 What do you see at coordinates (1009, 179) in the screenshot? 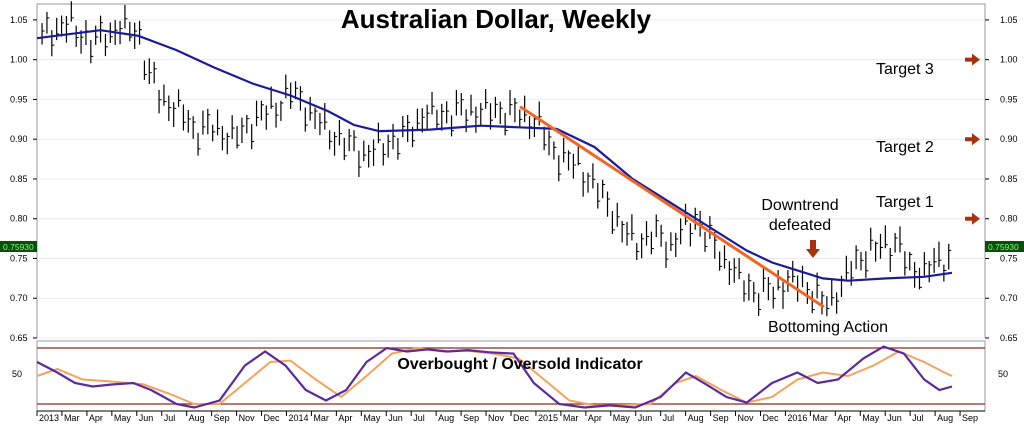
I see `price-tick-right-4: 0.85` at bounding box center [1009, 179].